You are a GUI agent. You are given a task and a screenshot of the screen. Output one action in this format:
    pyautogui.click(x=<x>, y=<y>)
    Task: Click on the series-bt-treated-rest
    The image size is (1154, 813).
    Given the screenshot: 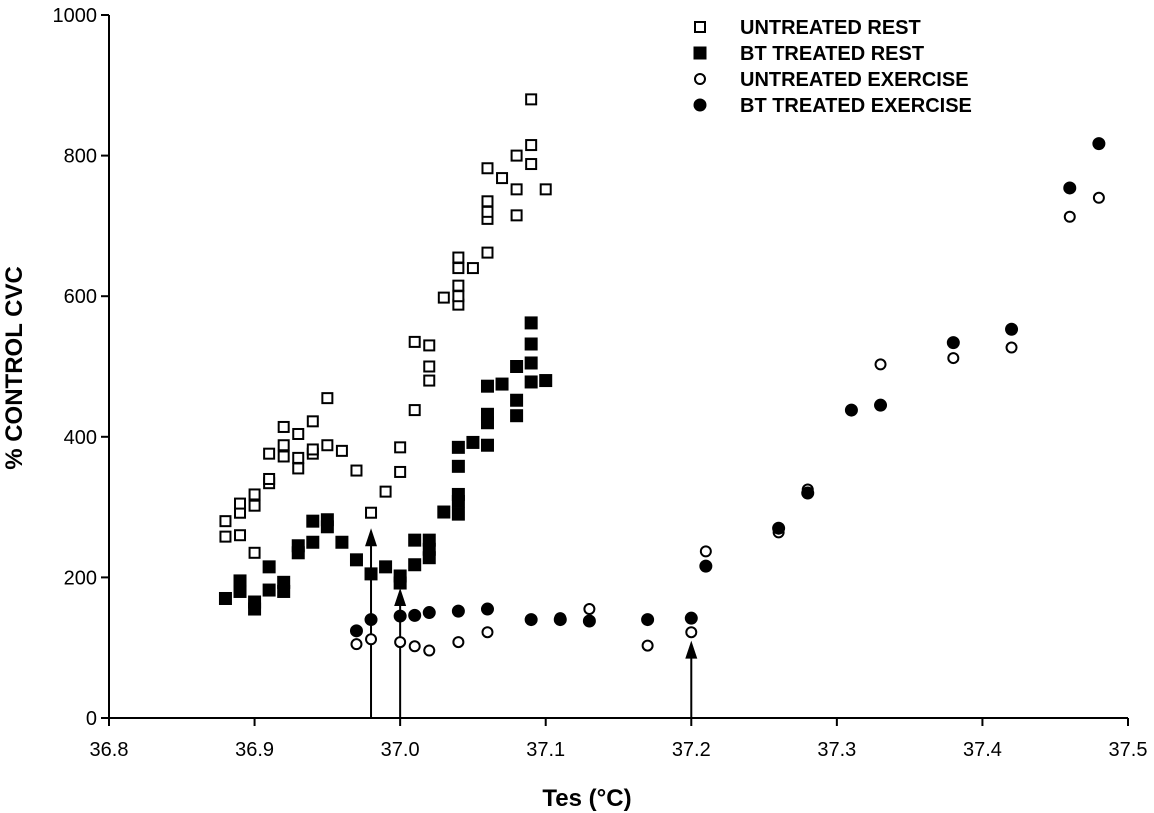 What is the action you would take?
    pyautogui.click(x=385, y=466)
    